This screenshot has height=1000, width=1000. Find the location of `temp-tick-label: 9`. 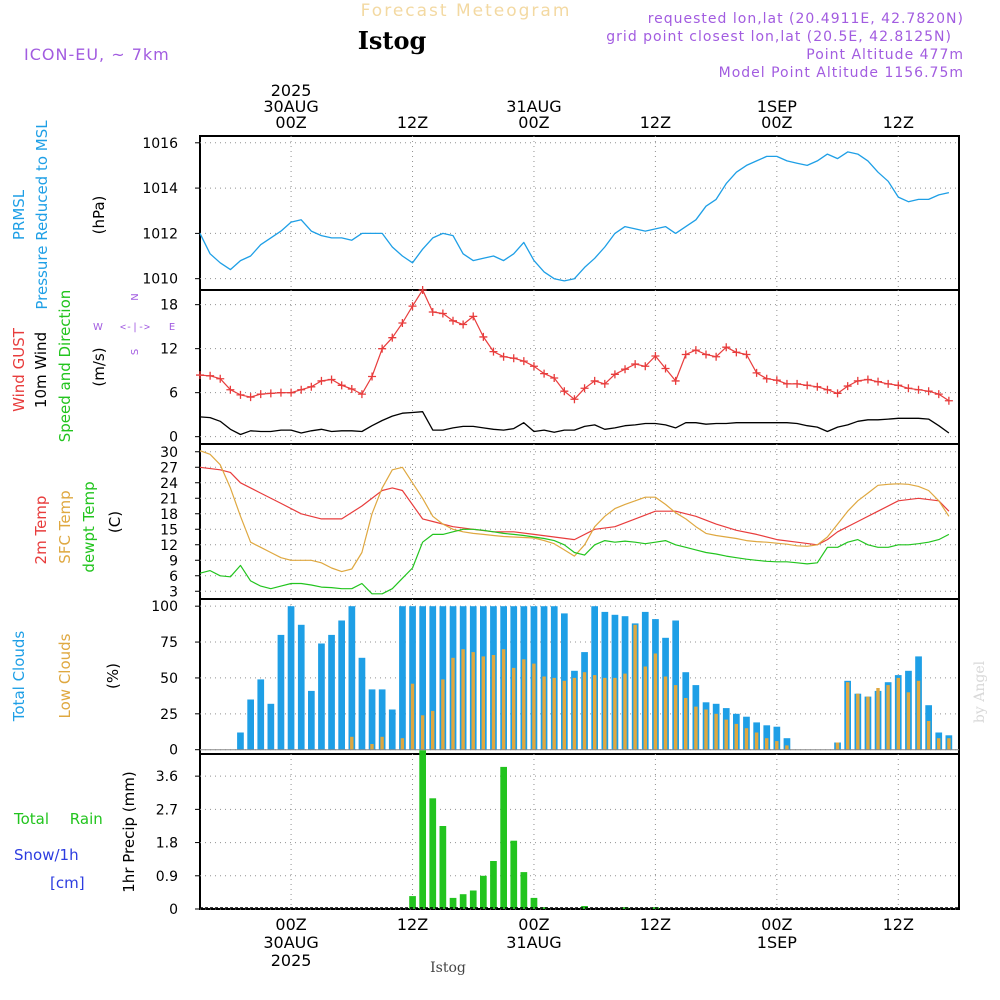

temp-tick-label: 9 is located at coordinates (173, 561).